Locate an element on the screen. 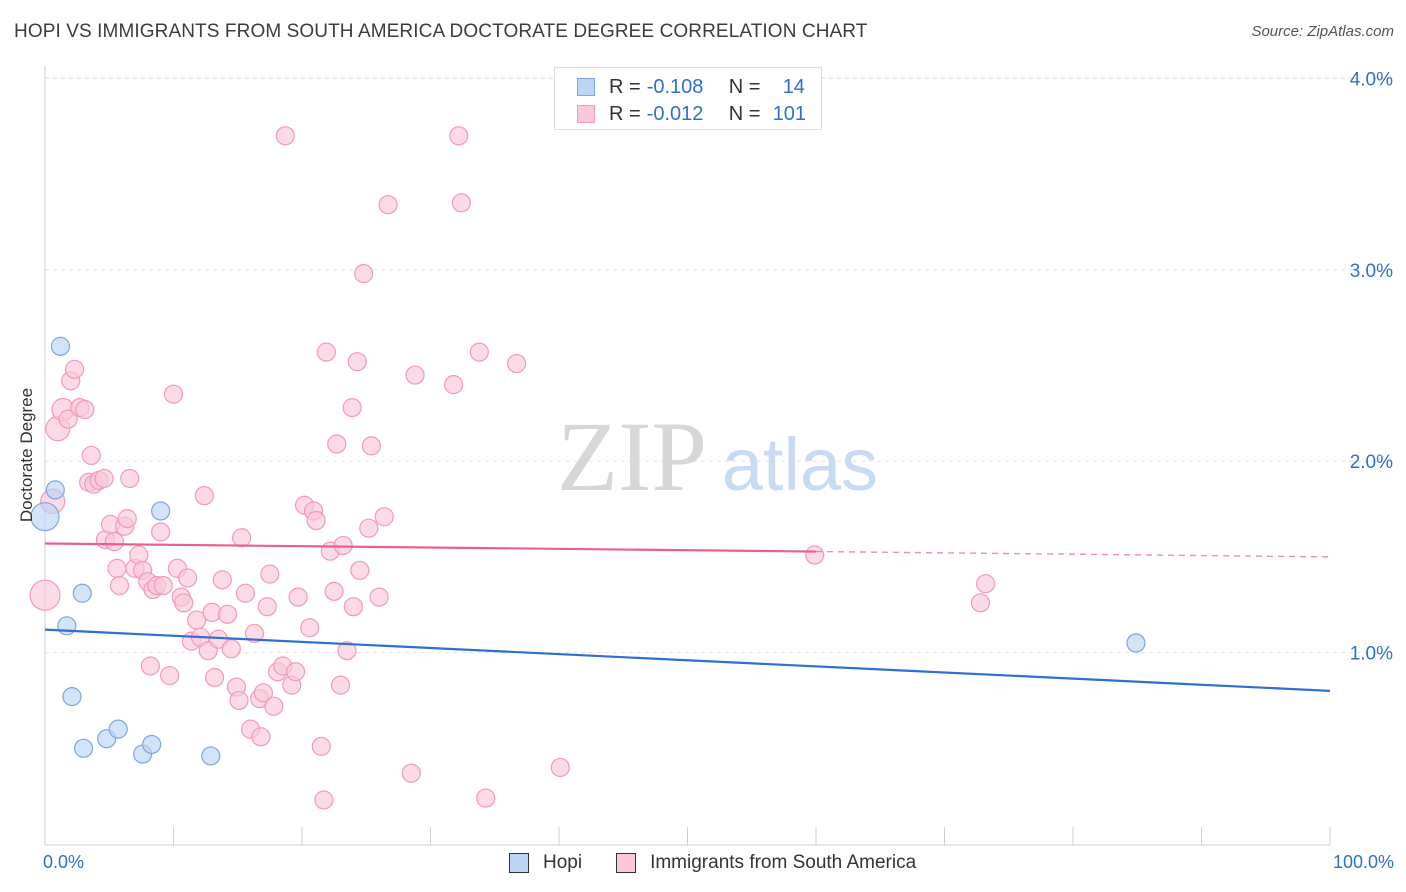 This screenshot has width=1406, height=892. legend-hopi-label: Hopi is located at coordinates (563, 862).